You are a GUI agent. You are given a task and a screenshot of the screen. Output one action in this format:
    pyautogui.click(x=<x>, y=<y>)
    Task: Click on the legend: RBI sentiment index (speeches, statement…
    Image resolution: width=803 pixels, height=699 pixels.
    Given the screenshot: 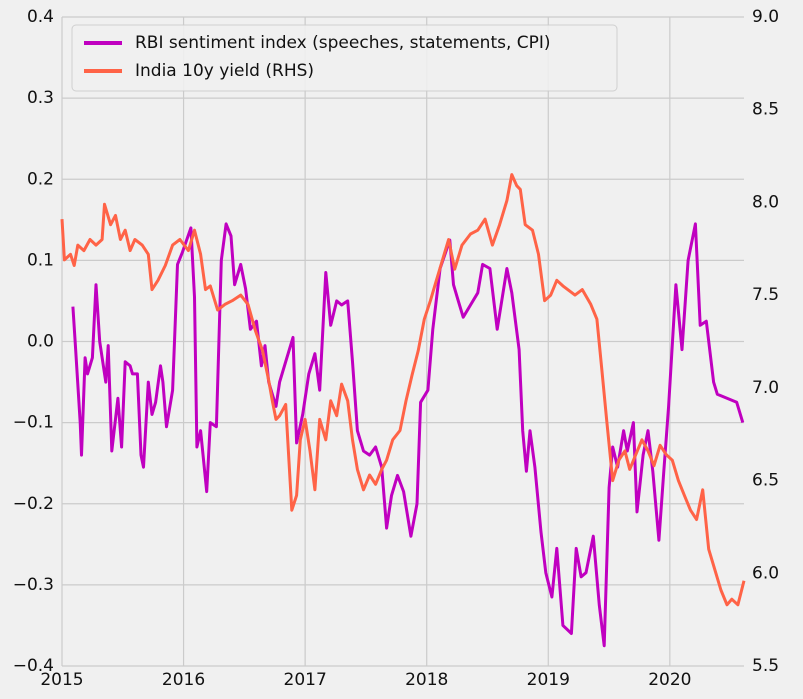 What is the action you would take?
    pyautogui.click(x=344, y=58)
    